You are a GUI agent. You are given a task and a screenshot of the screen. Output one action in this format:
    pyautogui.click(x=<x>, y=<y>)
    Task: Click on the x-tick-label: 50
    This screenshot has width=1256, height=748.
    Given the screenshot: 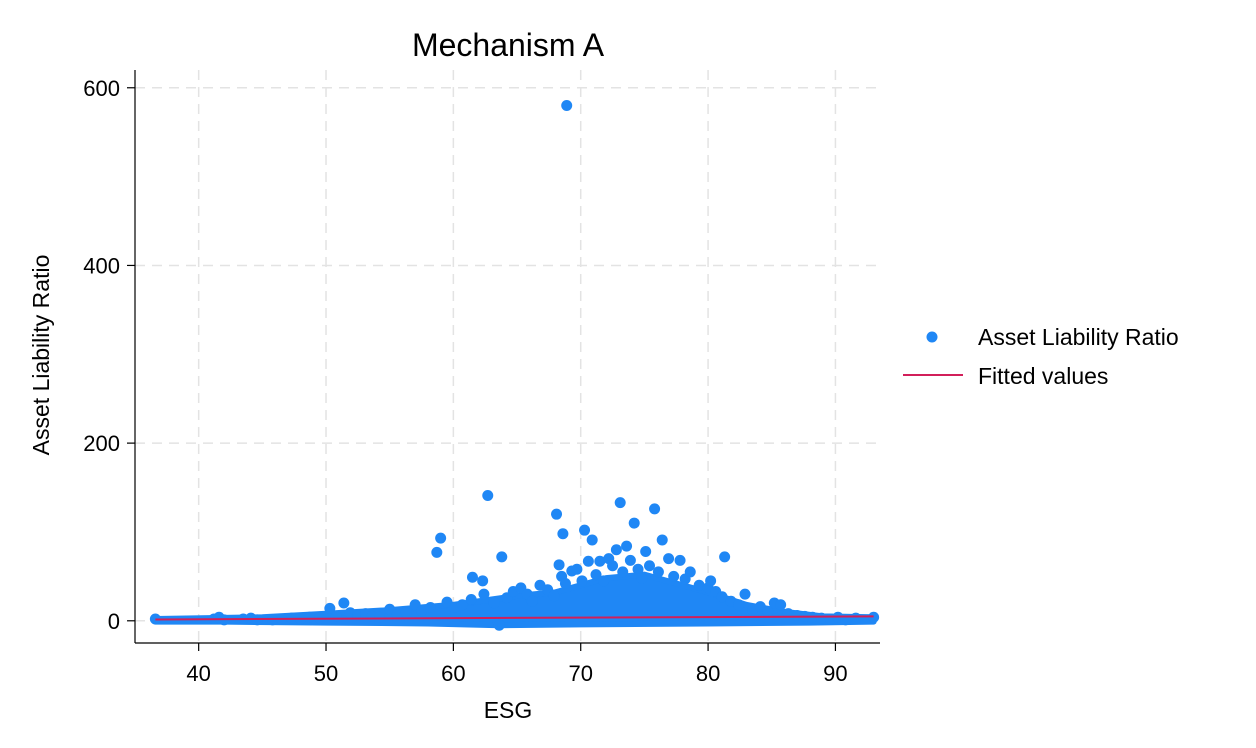 What is the action you would take?
    pyautogui.click(x=326, y=673)
    